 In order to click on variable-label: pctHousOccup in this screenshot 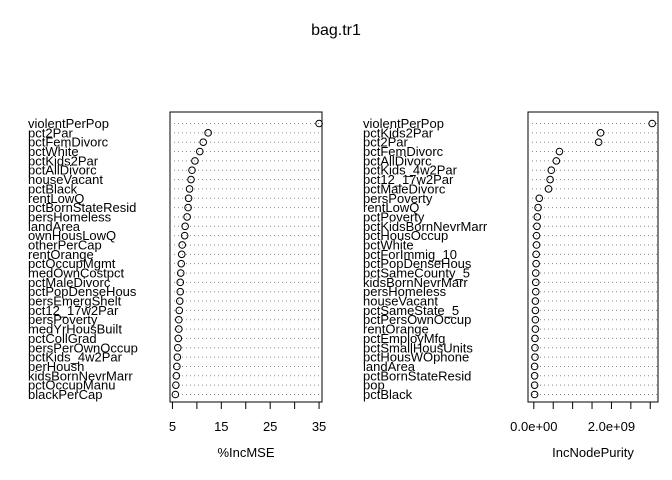, I will do `click(405, 235)`.